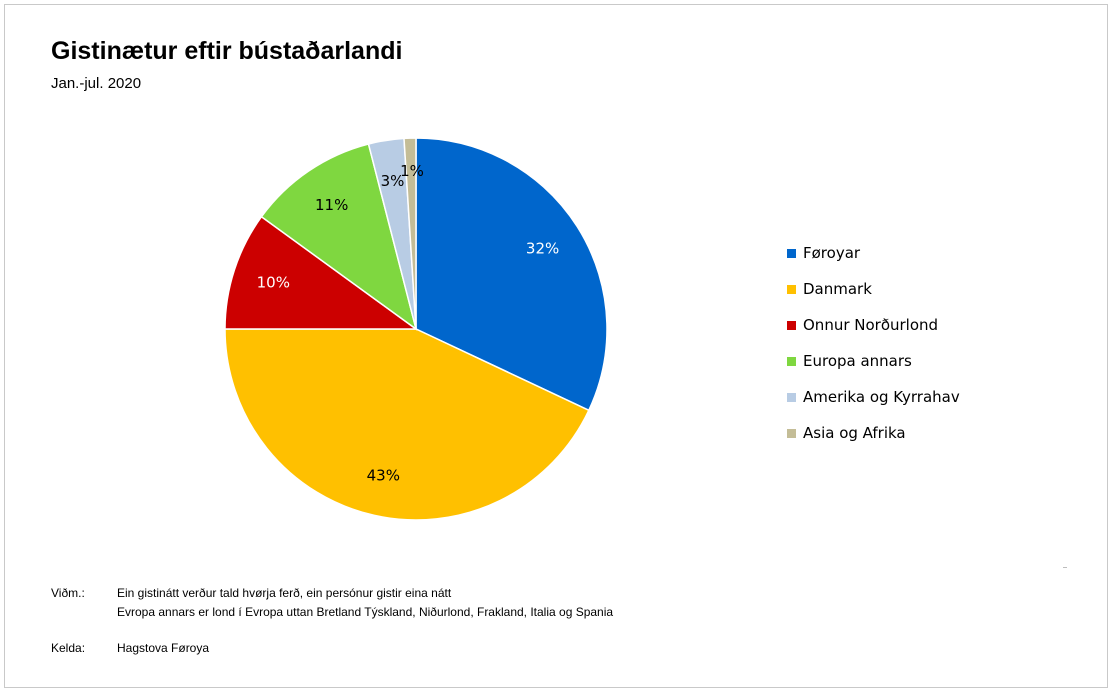 The height and width of the screenshot is (696, 1115). What do you see at coordinates (873, 289) in the screenshot?
I see `legend-item-danmark: Danmark` at bounding box center [873, 289].